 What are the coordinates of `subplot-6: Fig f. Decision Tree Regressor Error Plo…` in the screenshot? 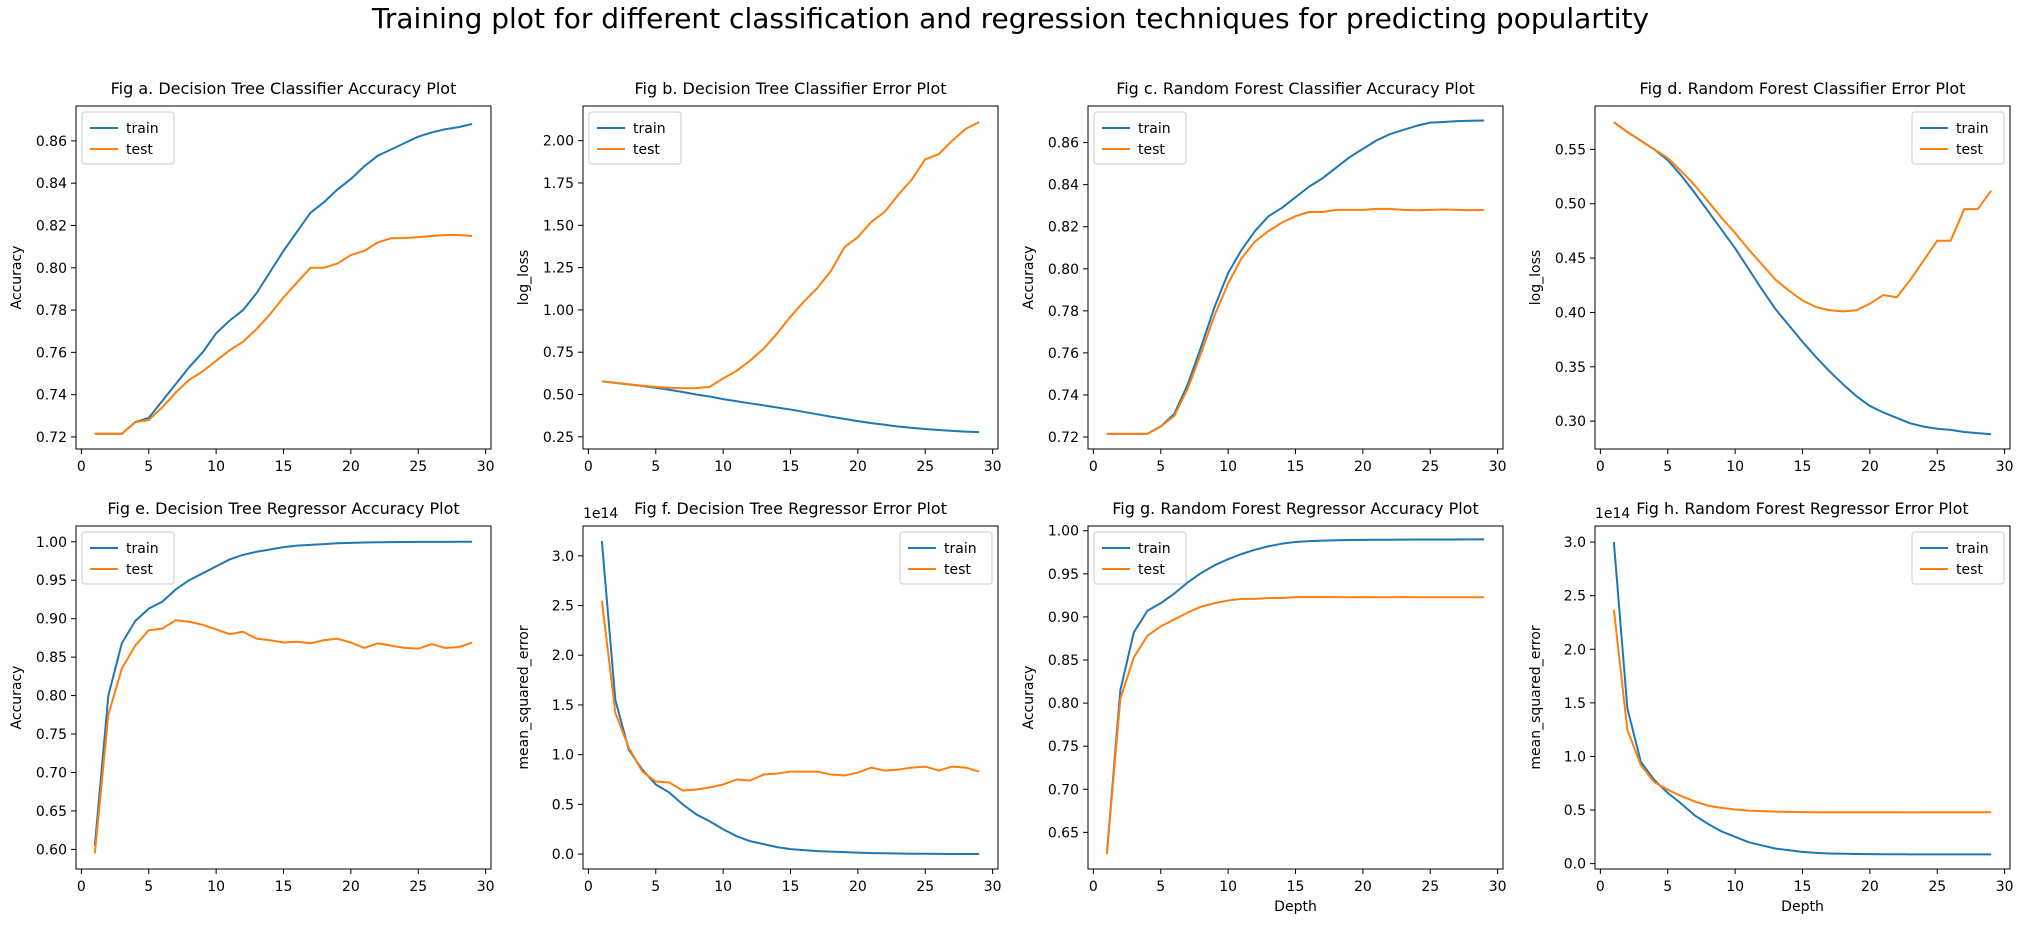 It's located at (759, 697).